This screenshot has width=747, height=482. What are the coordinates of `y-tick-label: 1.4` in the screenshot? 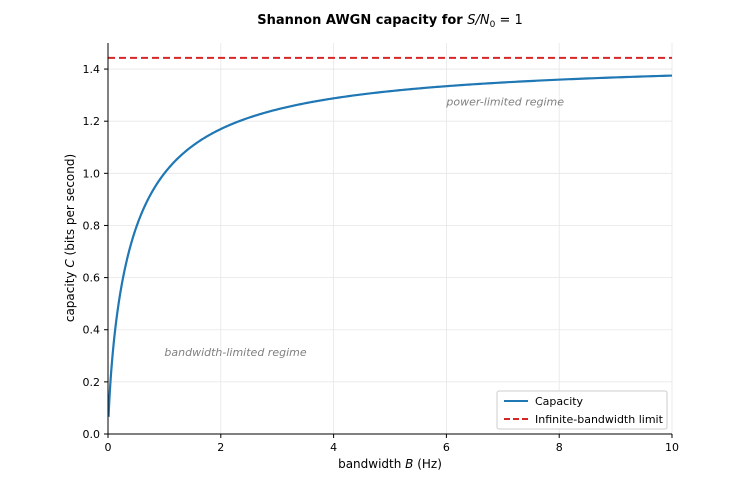 It's located at (92, 69).